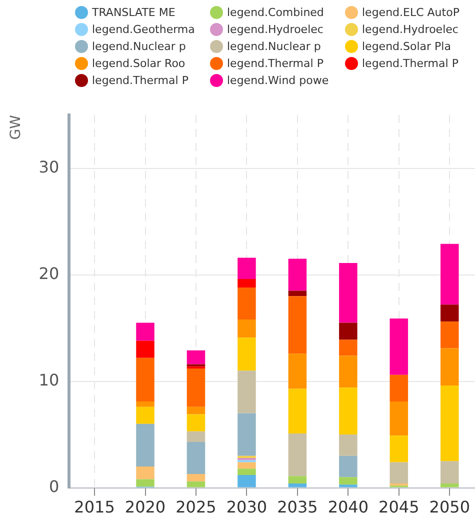 The image size is (475, 525). Describe the element at coordinates (143, 29) in the screenshot. I see `legend-label: legend.Geotherma` at that location.